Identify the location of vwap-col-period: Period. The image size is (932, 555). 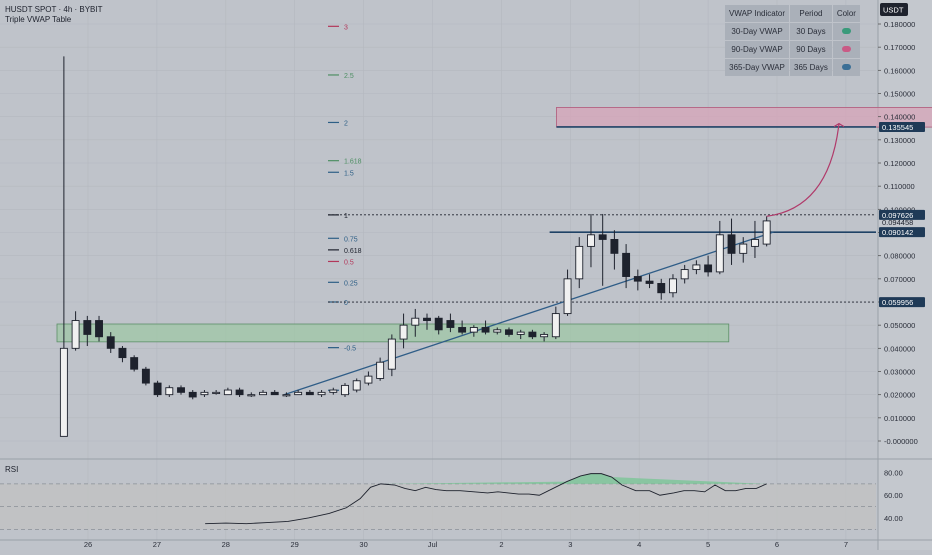
(811, 13).